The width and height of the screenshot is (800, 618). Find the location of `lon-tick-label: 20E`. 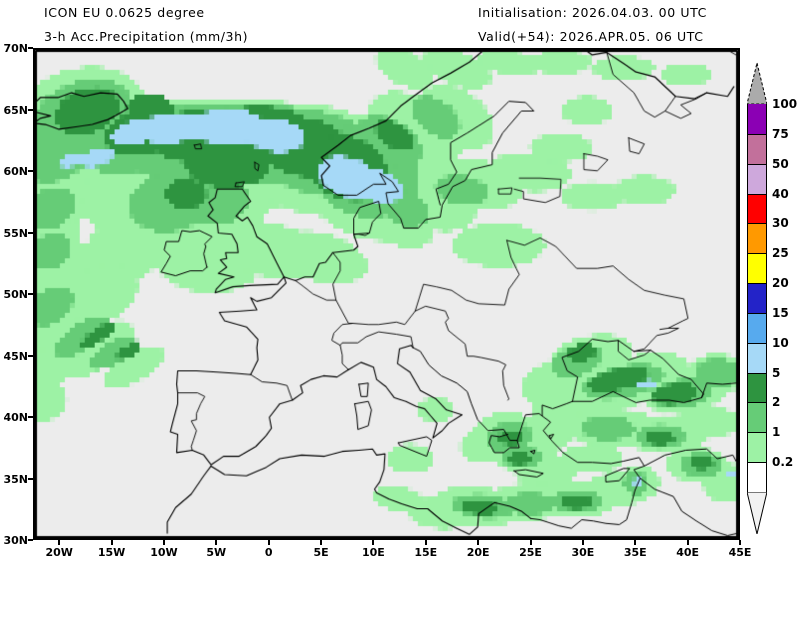

lon-tick-label: 20E is located at coordinates (478, 552).